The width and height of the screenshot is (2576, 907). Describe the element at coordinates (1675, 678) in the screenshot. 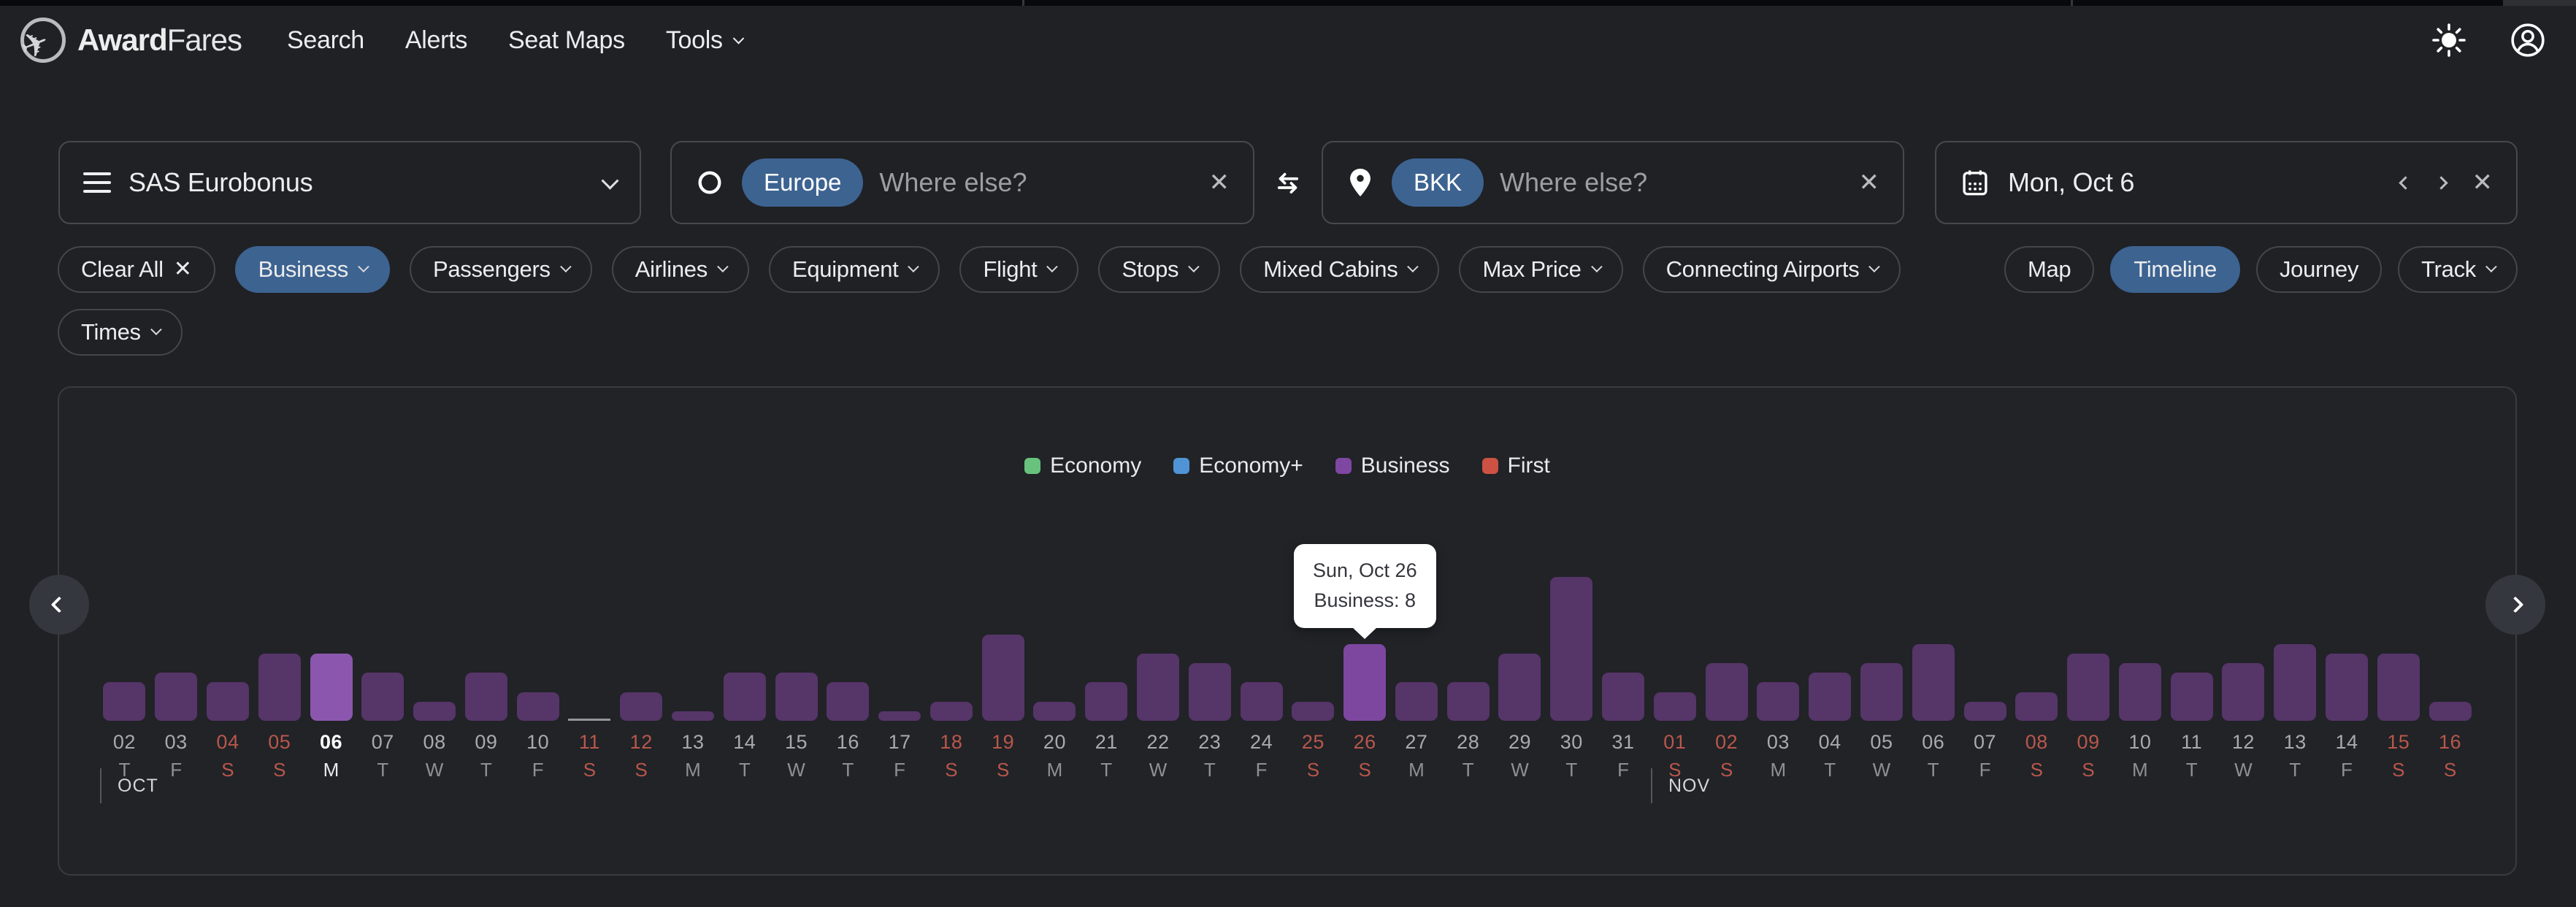

I see `chart-day-nov-01: 01 S` at that location.